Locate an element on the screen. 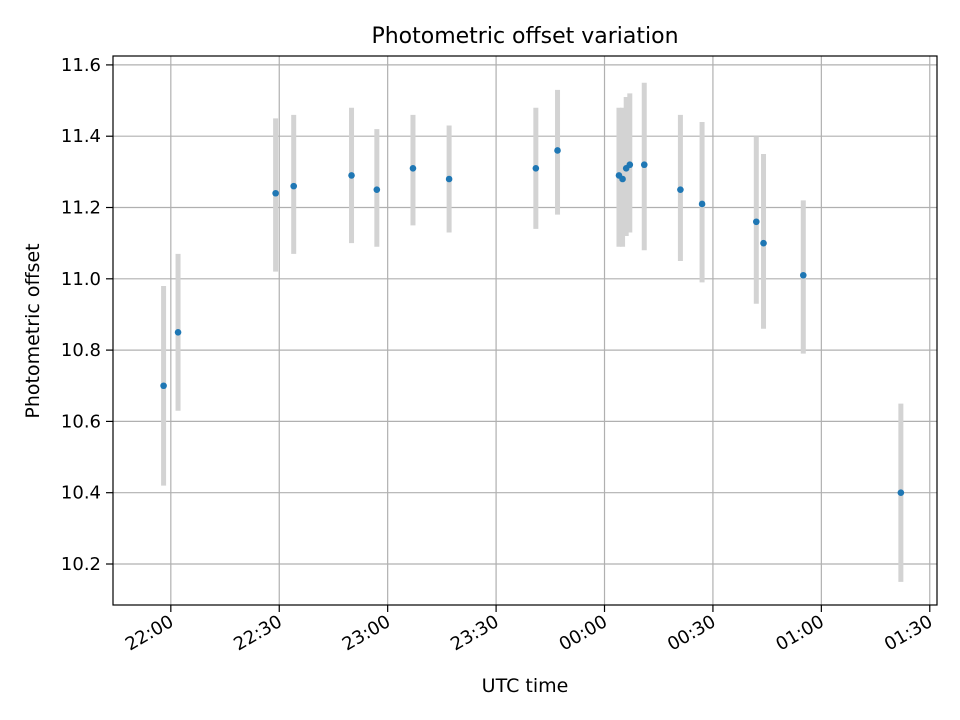 The height and width of the screenshot is (720, 960). y-axis-ticks: 10.2 10.4 10.6 10.8 11.0 11.2 11.4 11.6 is located at coordinates (87, 315).